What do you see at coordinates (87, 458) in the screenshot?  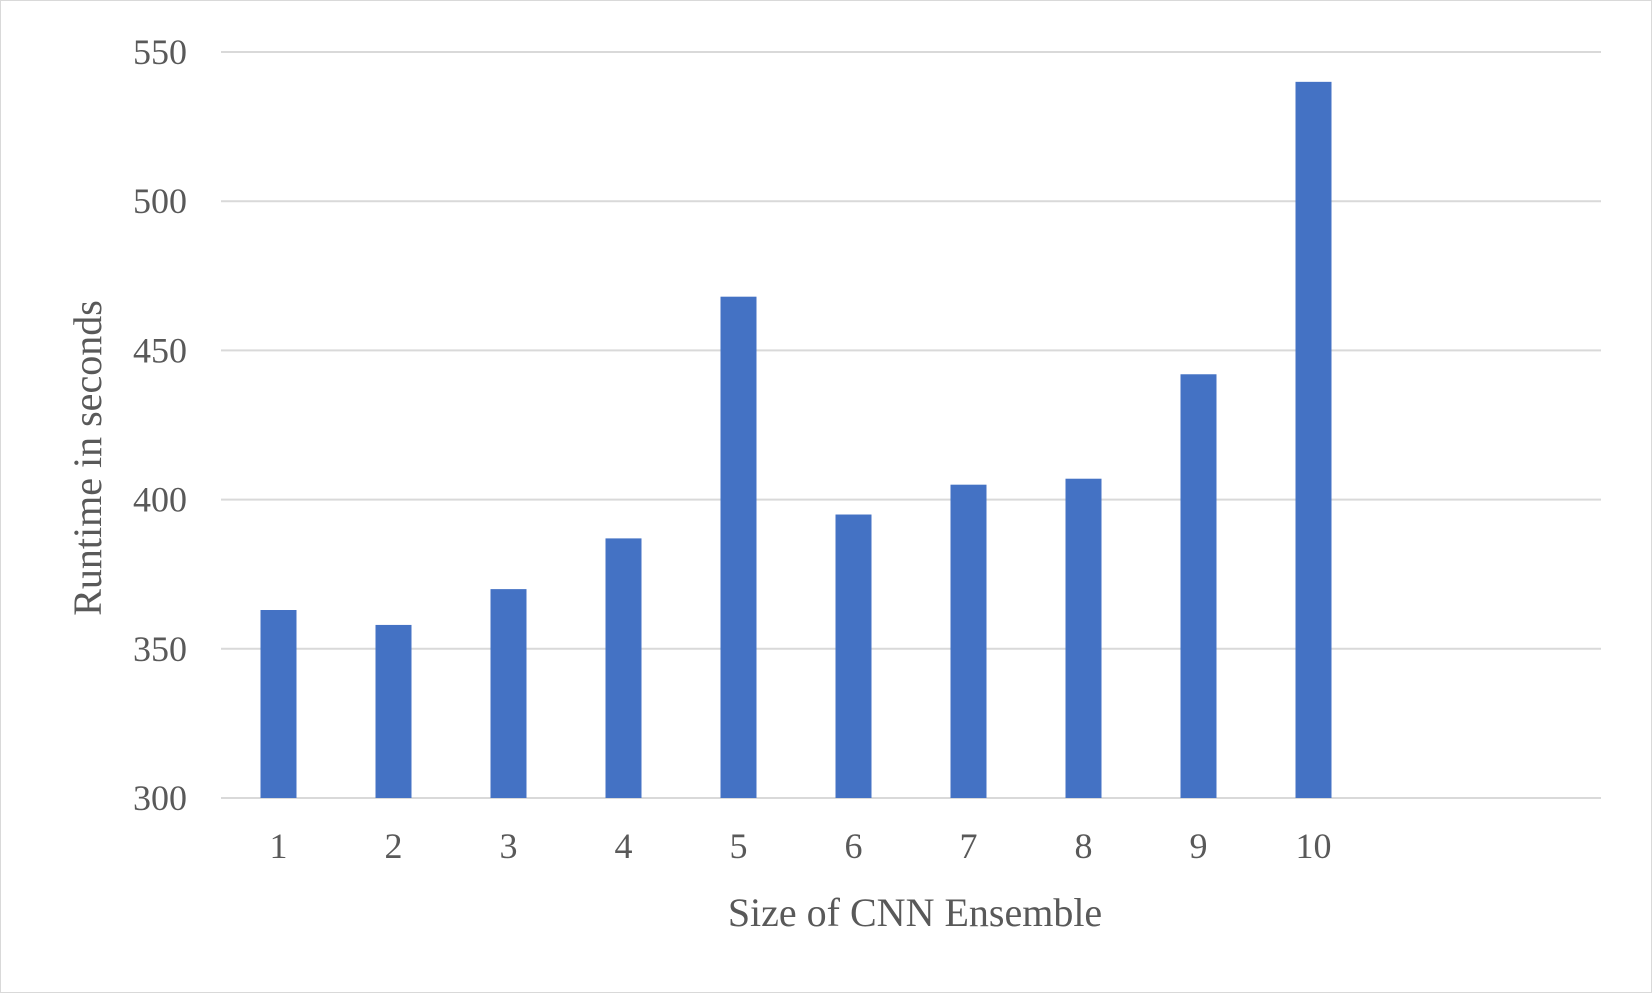 I see `y-axis-title: Runtime in seconds` at bounding box center [87, 458].